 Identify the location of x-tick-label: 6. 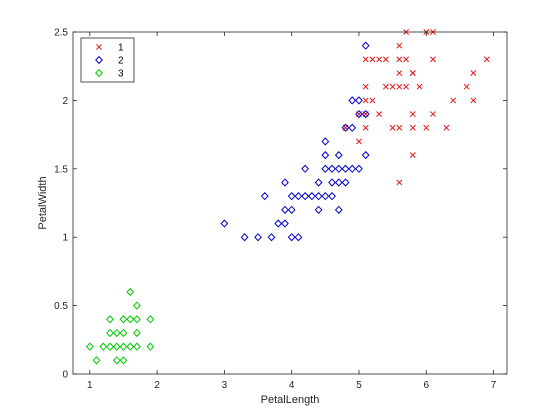
(426, 385).